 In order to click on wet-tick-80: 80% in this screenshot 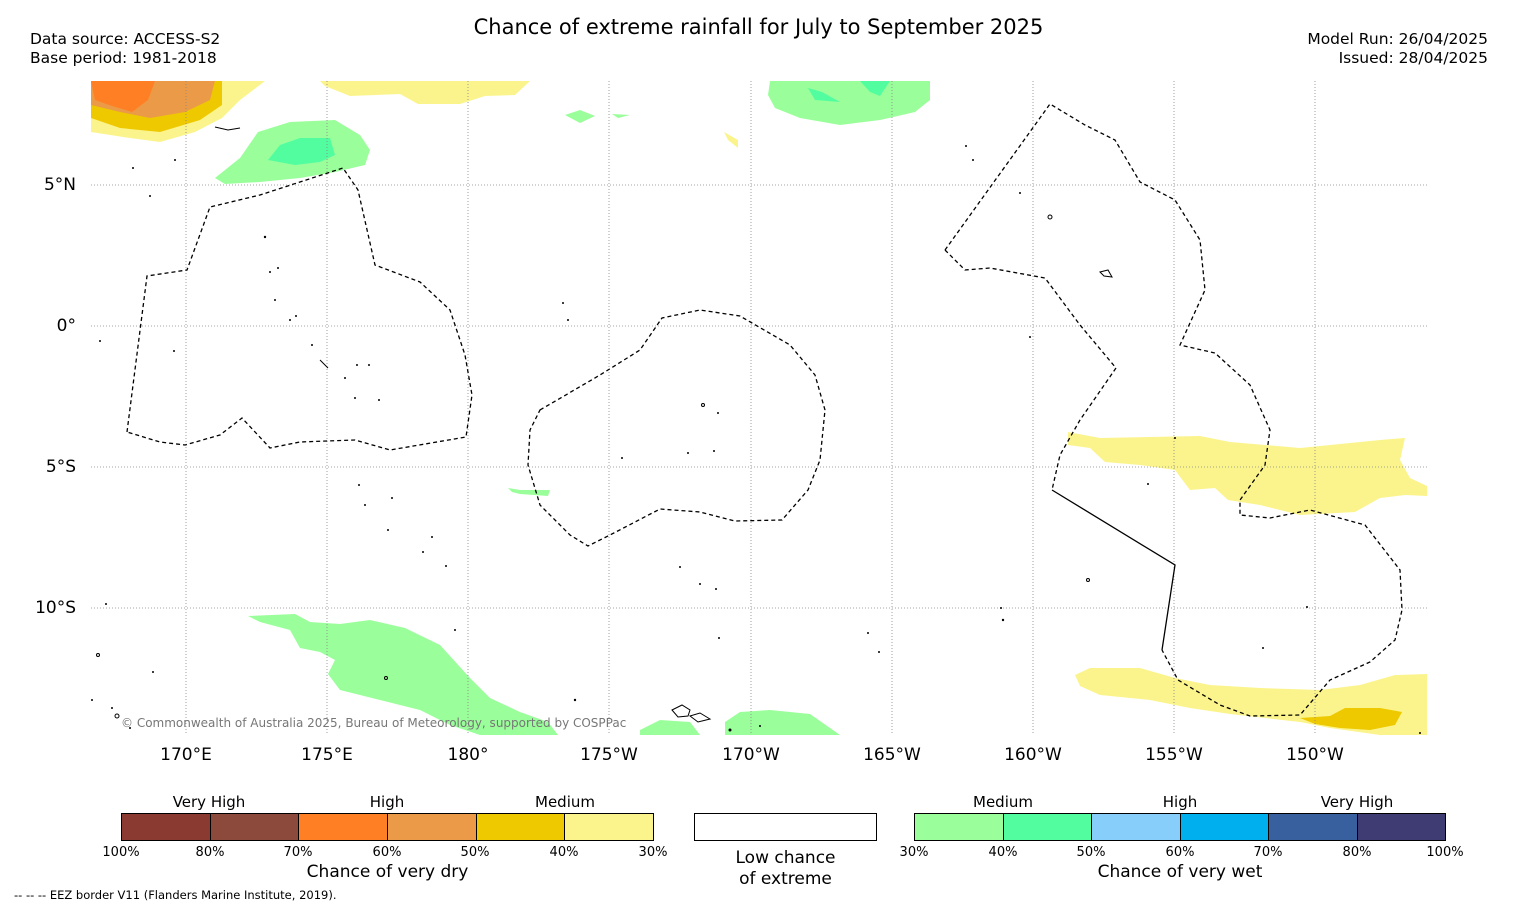, I will do `click(1357, 852)`.